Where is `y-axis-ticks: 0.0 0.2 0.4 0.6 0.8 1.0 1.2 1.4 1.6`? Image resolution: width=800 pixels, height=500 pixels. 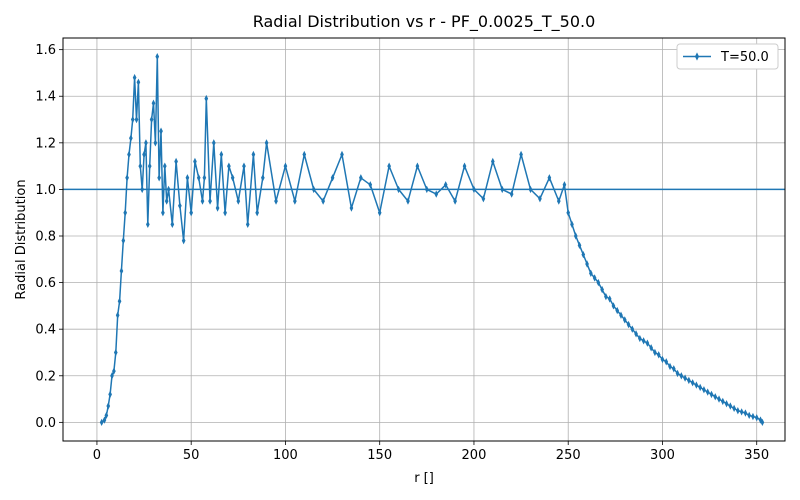 y-axis-ticks: 0.0 0.2 0.4 0.6 0.8 1.0 1.2 1.4 1.6 is located at coordinates (49, 237).